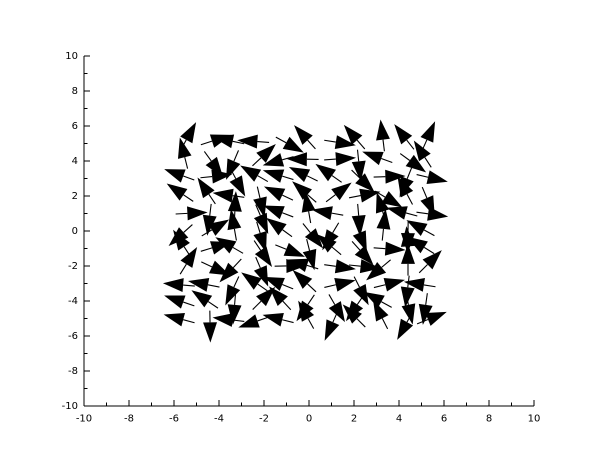  I want to click on y-tick-label: 0, so click(75, 231).